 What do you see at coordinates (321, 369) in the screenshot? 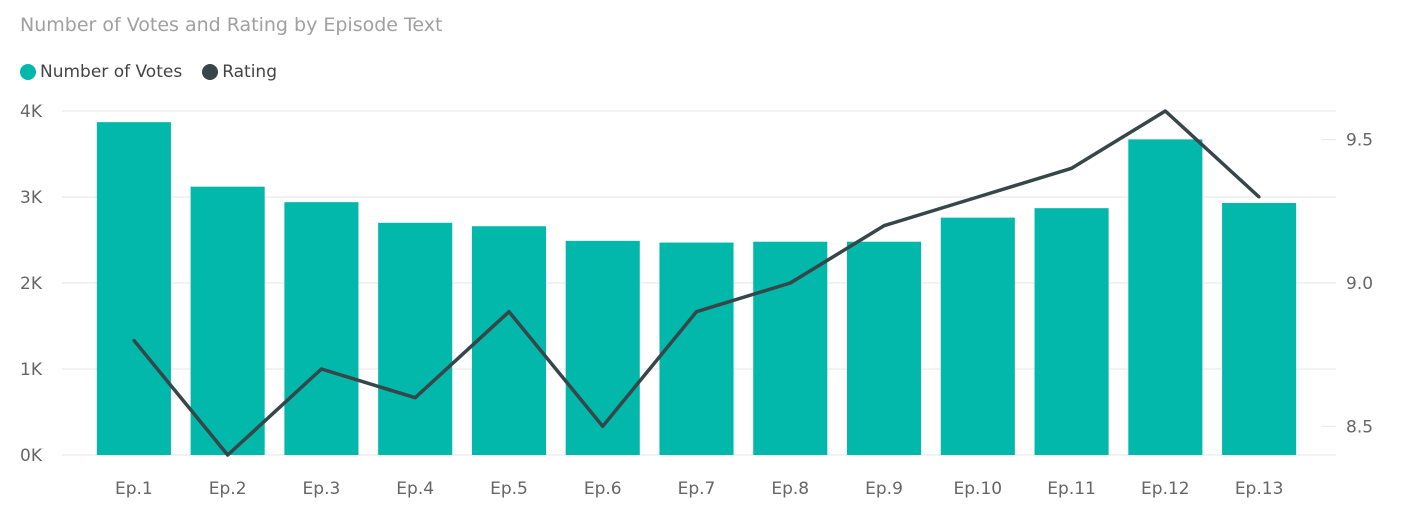
I see `rating-point-ep3` at bounding box center [321, 369].